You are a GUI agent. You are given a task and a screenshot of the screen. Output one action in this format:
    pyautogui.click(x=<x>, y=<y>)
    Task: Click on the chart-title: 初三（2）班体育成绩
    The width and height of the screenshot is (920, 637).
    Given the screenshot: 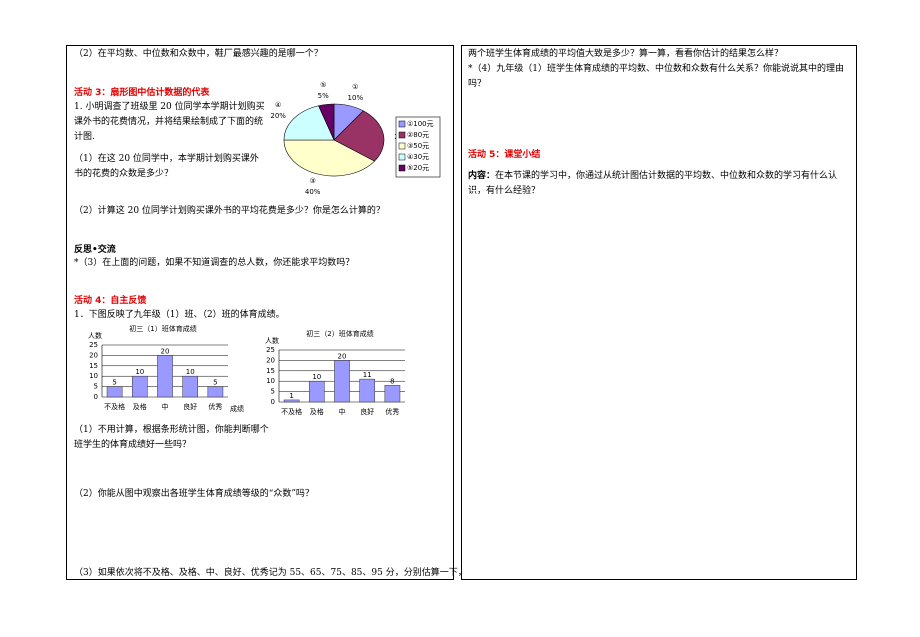 What is the action you would take?
    pyautogui.click(x=339, y=333)
    